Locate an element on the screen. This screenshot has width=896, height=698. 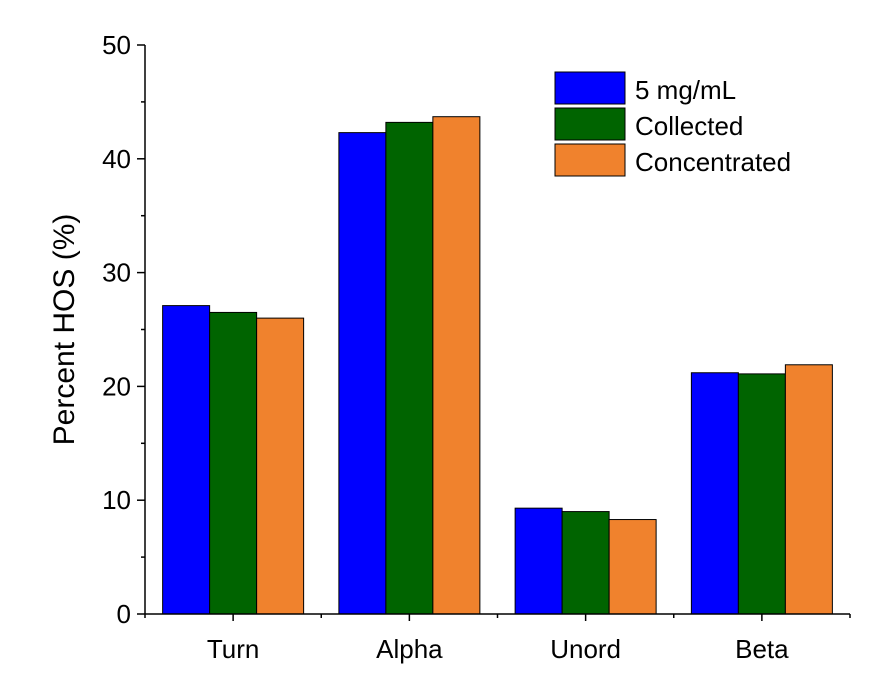
legend-label-1: 5 mg/mL is located at coordinates (685, 90).